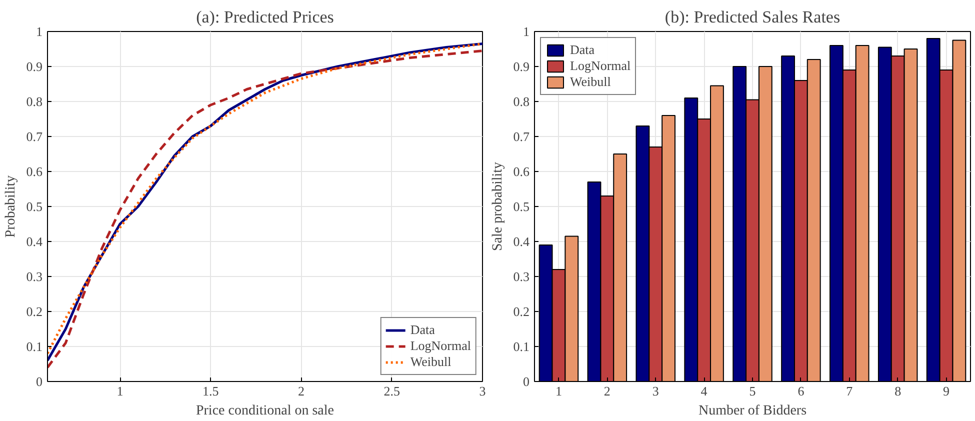  I want to click on x-axis-title: Number of Bidders, so click(752, 411).